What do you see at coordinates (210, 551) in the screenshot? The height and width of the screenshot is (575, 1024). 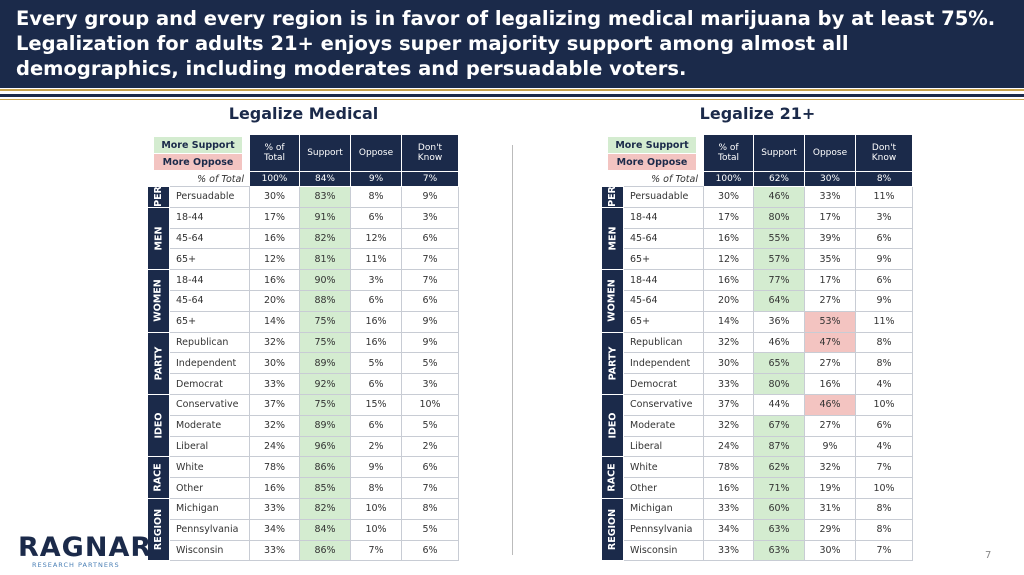 I see `row-label: Wisconsin` at bounding box center [210, 551].